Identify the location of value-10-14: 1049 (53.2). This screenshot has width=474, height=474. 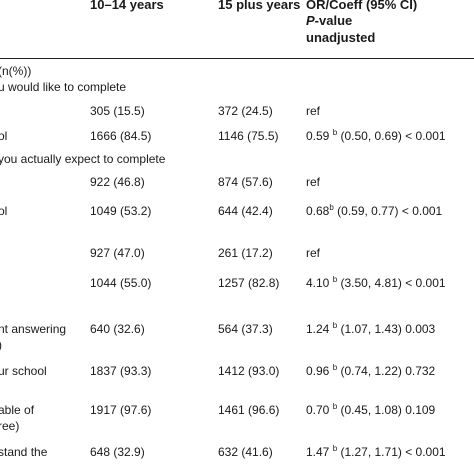
(121, 211).